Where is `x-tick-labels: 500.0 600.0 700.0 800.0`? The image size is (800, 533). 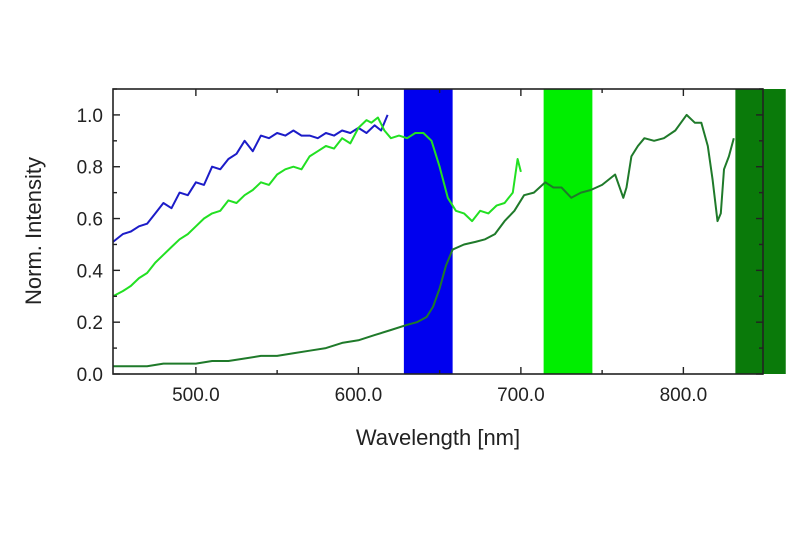 x-tick-labels: 500.0 600.0 700.0 800.0 is located at coordinates (439, 395).